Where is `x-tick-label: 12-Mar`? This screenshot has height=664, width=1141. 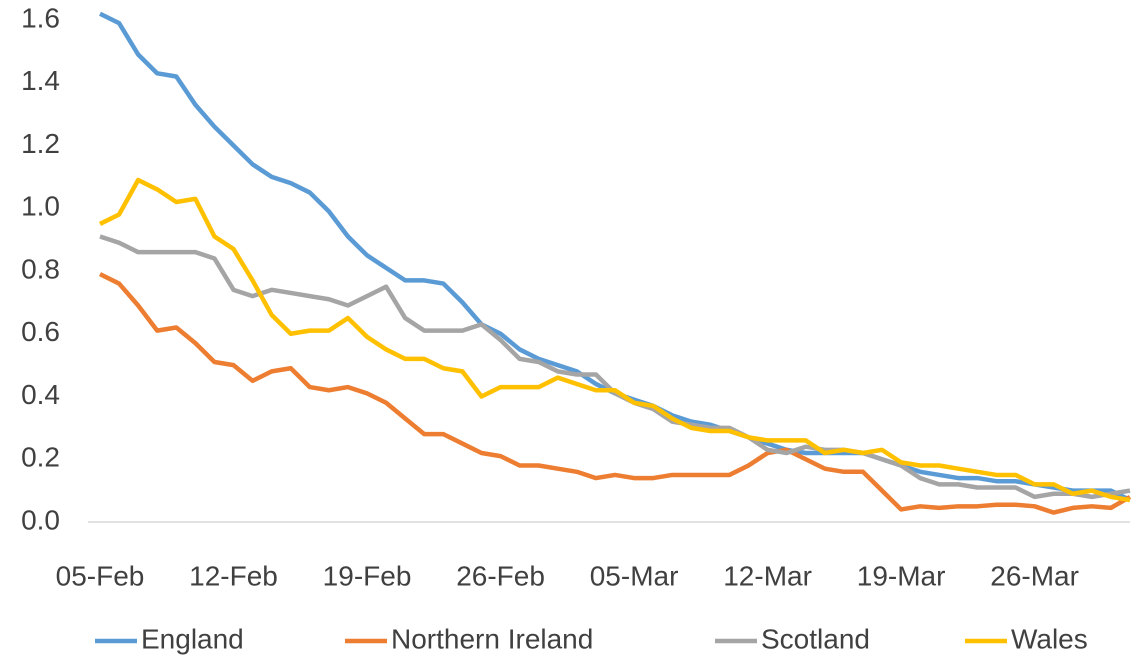 x-tick-label: 12-Mar is located at coordinates (767, 575).